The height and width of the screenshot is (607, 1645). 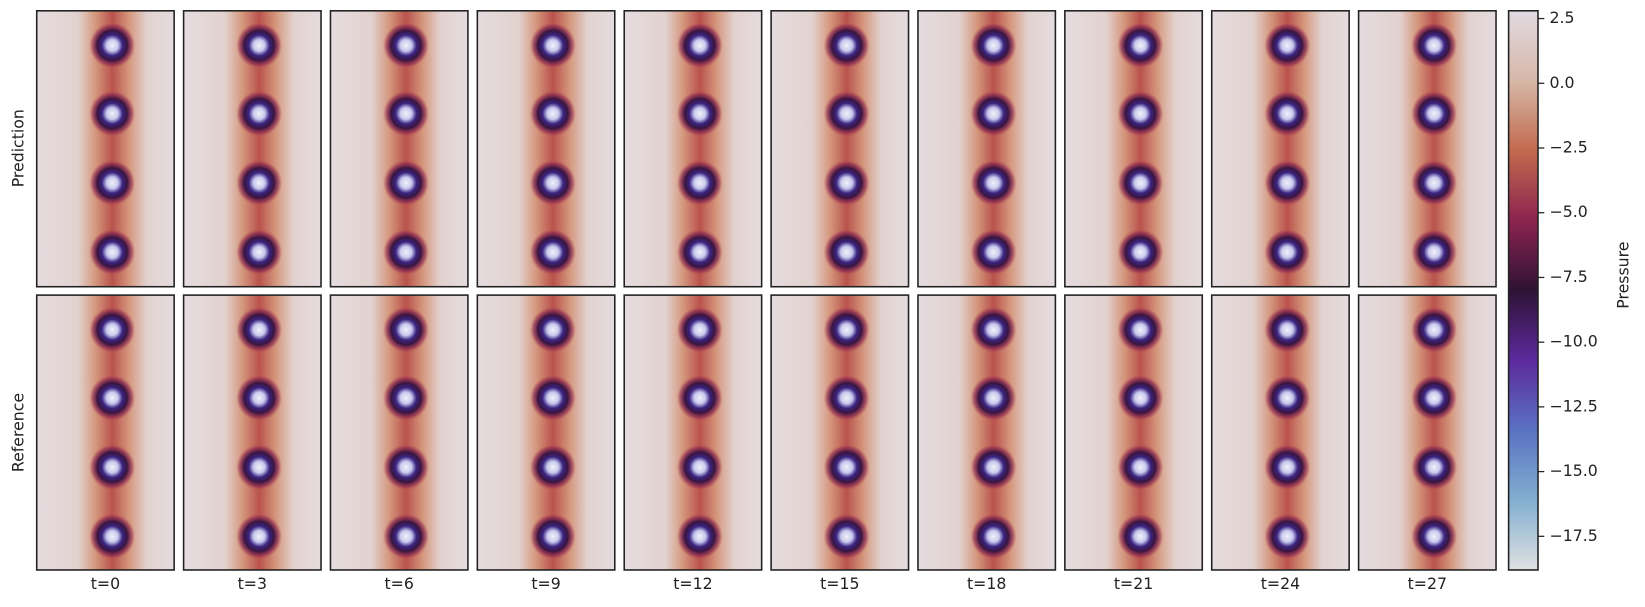 What do you see at coordinates (1574, 535) in the screenshot?
I see `colorbar-tick-label: −17.5` at bounding box center [1574, 535].